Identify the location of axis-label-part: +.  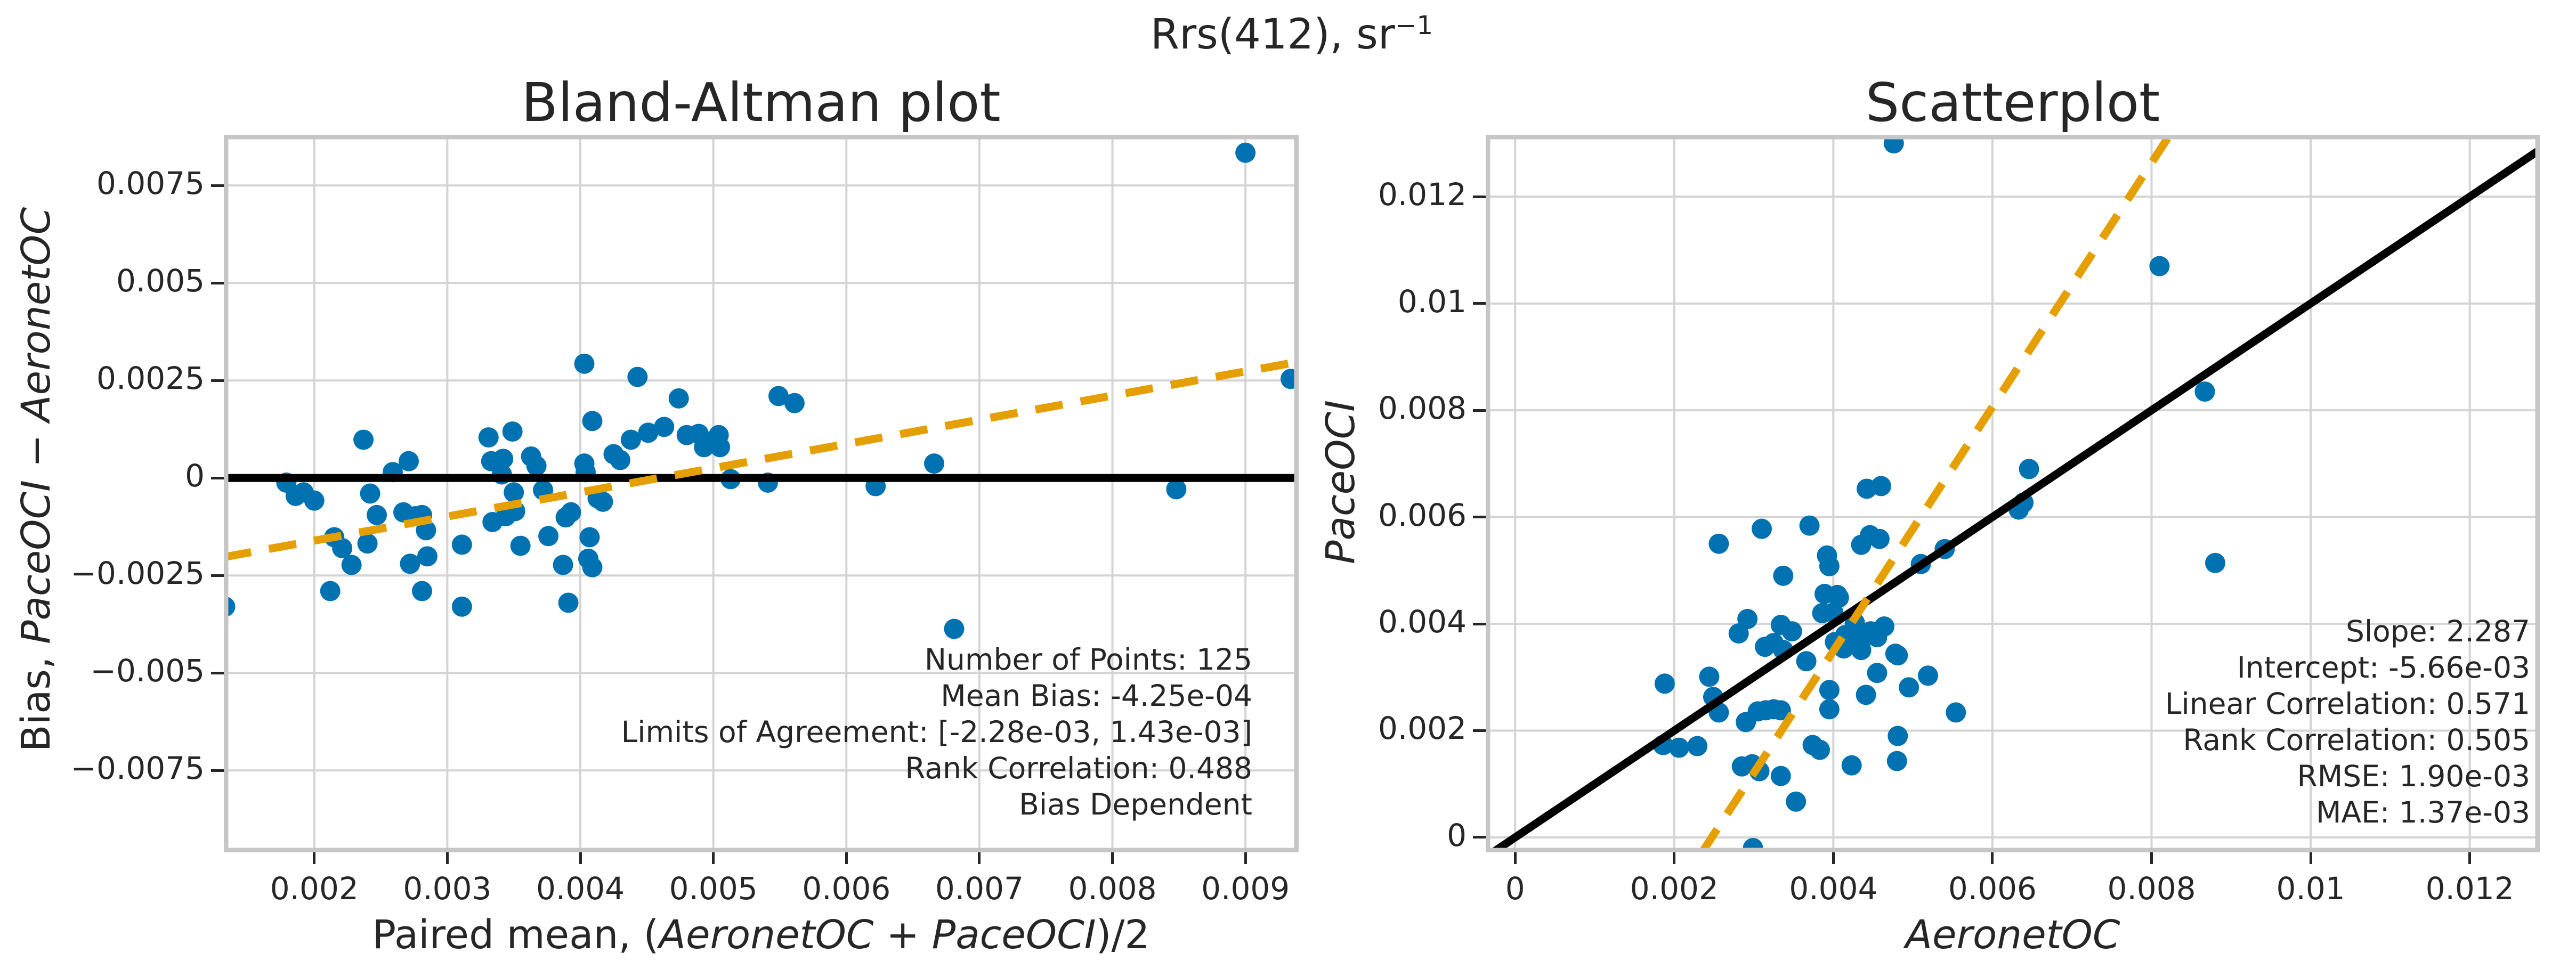
(902, 935).